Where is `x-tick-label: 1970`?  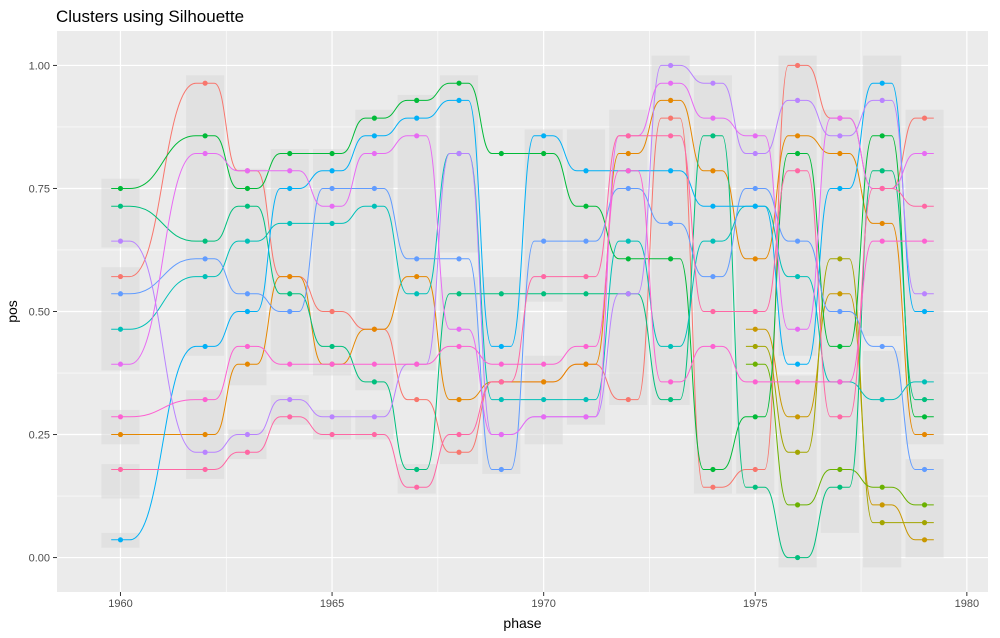 x-tick-label: 1970 is located at coordinates (543, 604).